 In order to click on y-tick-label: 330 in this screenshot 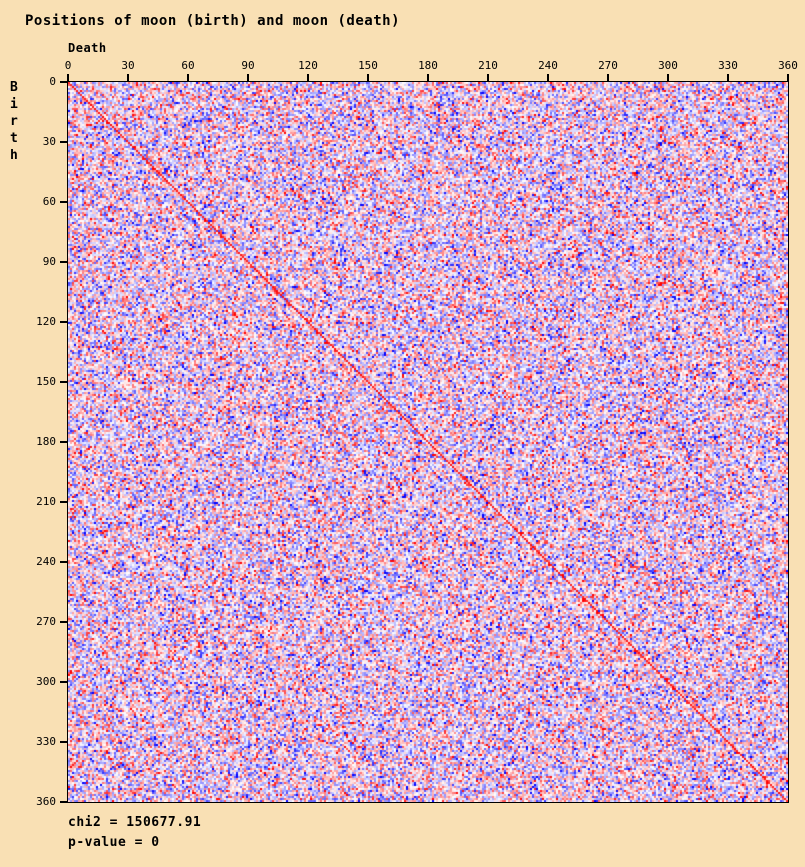, I will do `click(46, 741)`.